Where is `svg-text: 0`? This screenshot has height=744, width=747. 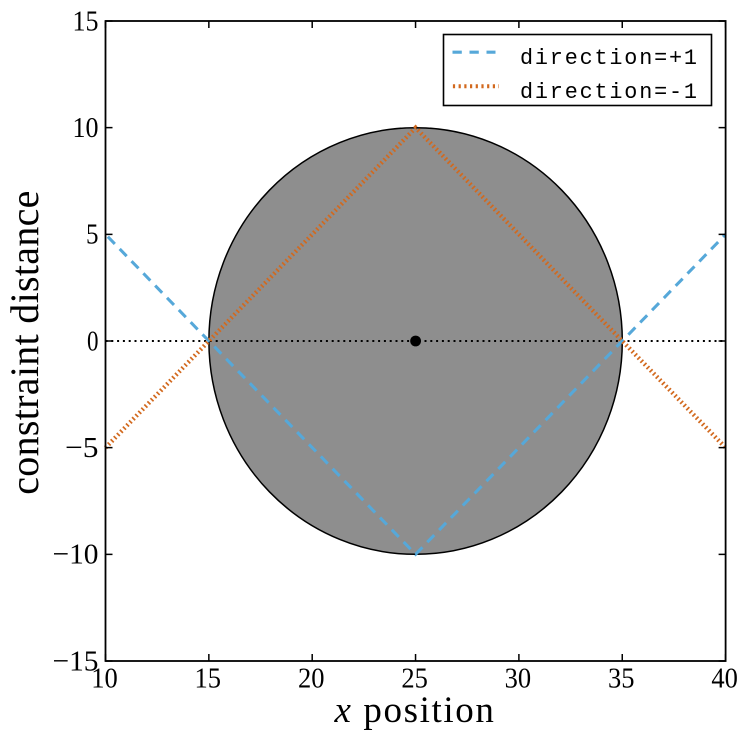 svg-text: 0 is located at coordinates (93, 341).